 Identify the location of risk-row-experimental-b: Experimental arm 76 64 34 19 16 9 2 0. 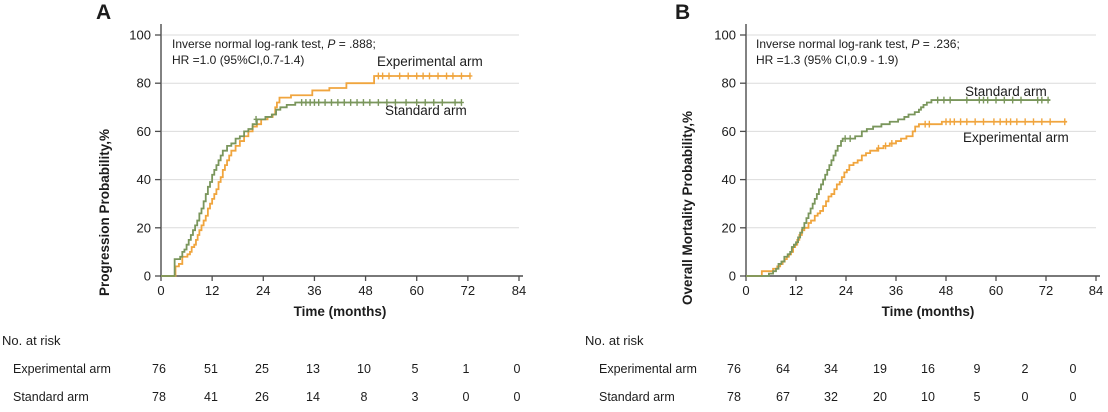
(554, 371).